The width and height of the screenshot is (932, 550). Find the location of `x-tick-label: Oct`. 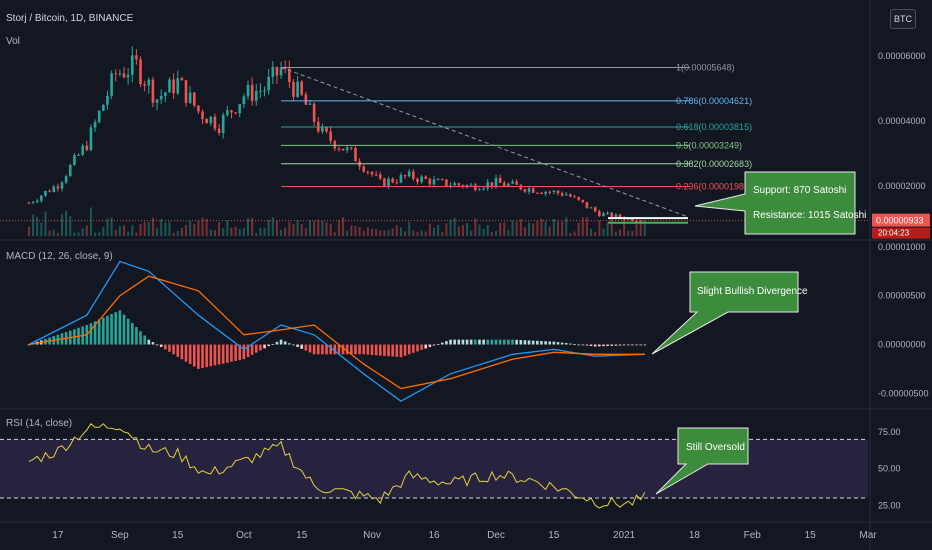

x-tick-label: Oct is located at coordinates (244, 535).